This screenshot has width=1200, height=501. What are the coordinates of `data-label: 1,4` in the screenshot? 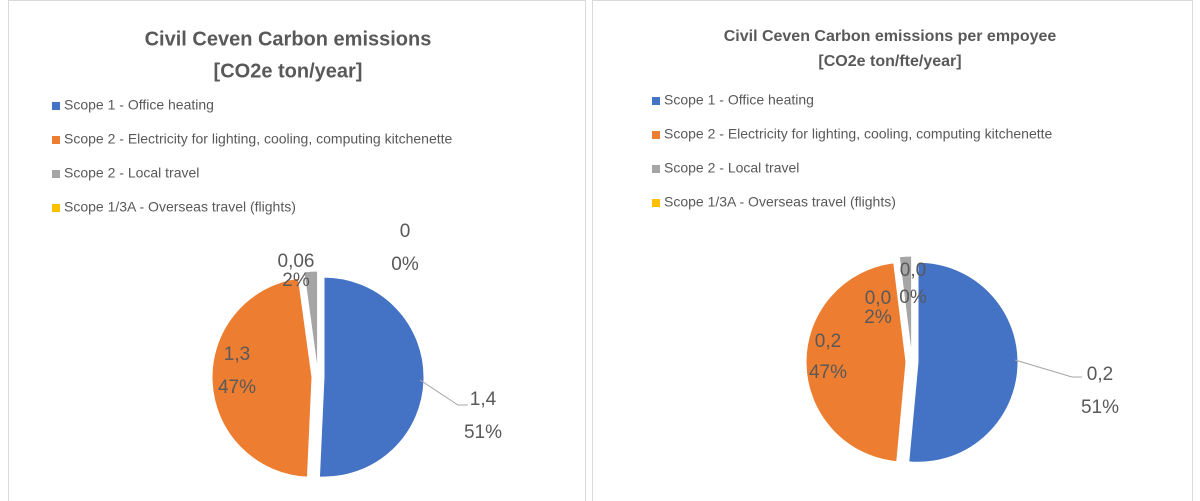 It's located at (483, 399).